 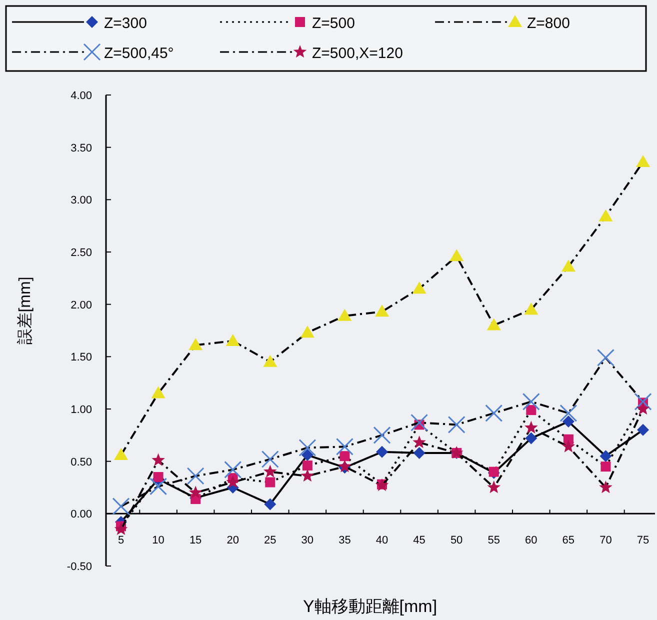 What do you see at coordinates (81, 96) in the screenshot?
I see `y-tick-label: 4.00` at bounding box center [81, 96].